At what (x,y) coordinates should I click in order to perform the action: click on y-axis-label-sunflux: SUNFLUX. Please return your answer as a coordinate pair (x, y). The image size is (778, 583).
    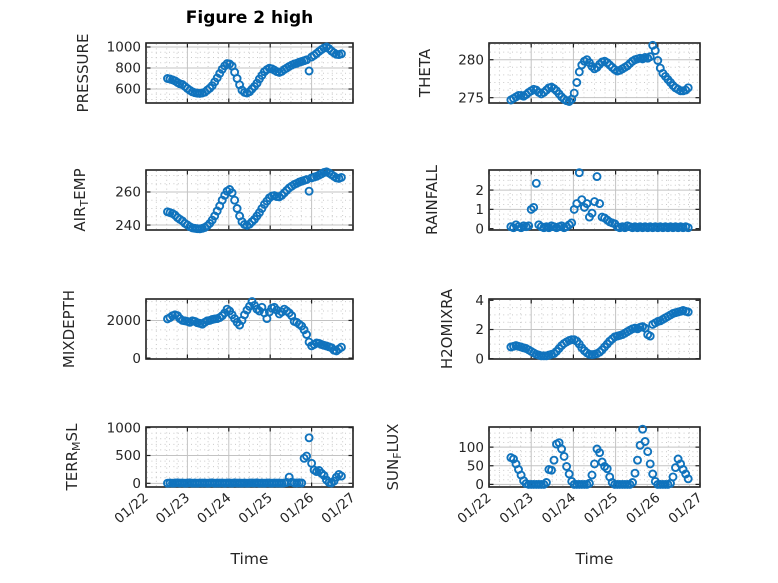
    Looking at the image, I should click on (394, 457).